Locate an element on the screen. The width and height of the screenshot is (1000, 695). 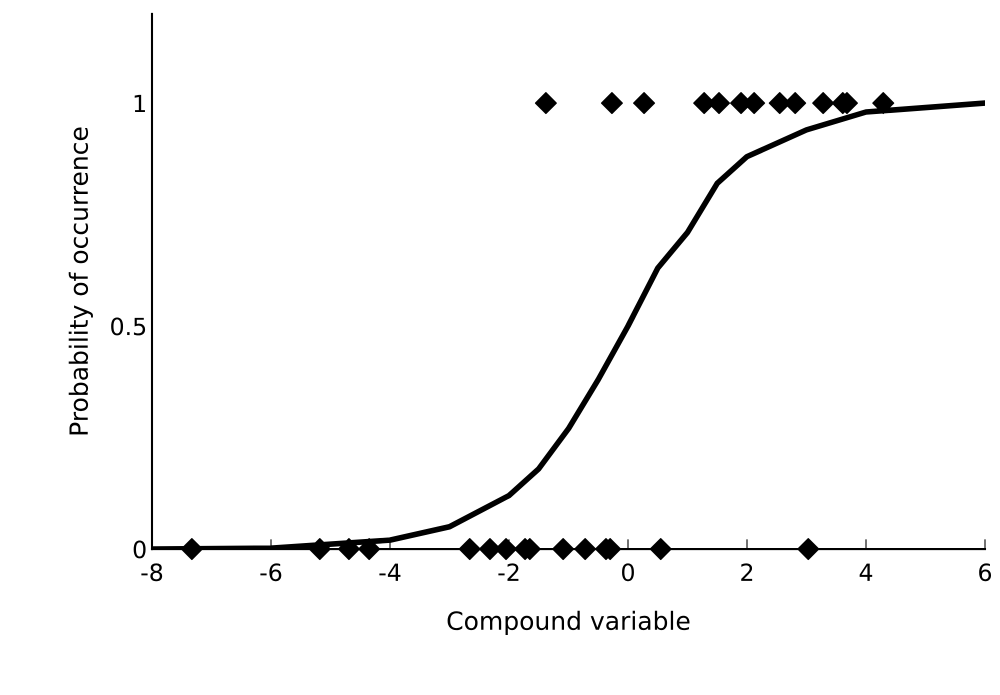
x-tick-label: 6 is located at coordinates (985, 572).